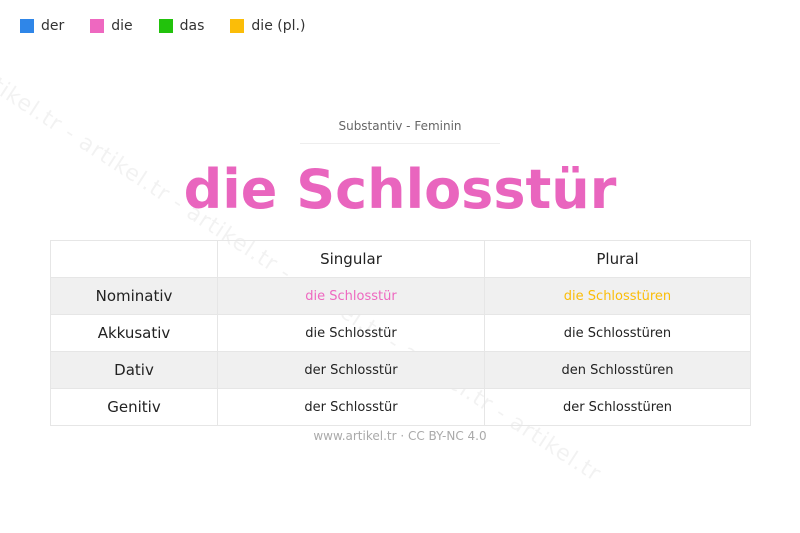 The height and width of the screenshot is (533, 800). Describe the element at coordinates (97, 26) in the screenshot. I see `die-swatch` at that location.